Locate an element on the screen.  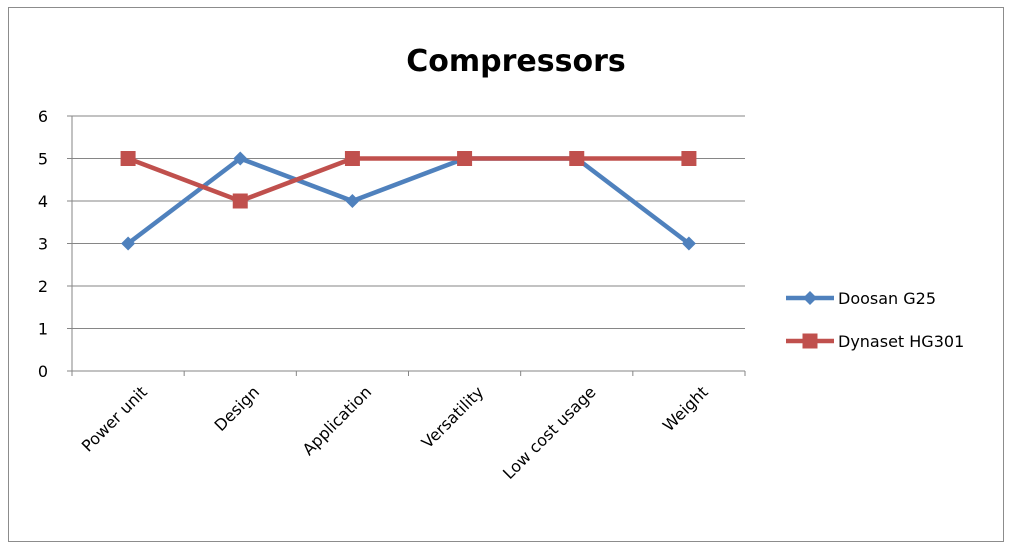
x-tick-label: Versatility is located at coordinates (453, 417).